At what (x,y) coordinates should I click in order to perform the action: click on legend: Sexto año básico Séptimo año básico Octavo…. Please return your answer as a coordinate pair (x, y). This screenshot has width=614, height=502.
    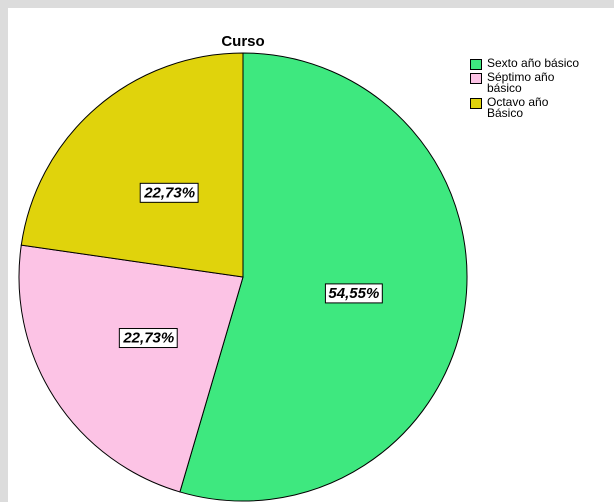
    Looking at the image, I should click on (525, 89).